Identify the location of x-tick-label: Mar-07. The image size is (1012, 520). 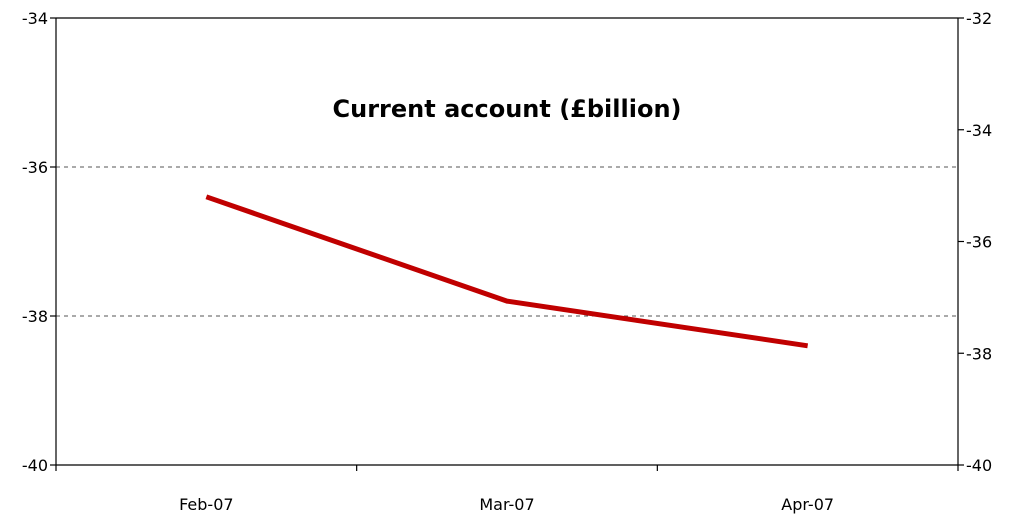
(506, 504).